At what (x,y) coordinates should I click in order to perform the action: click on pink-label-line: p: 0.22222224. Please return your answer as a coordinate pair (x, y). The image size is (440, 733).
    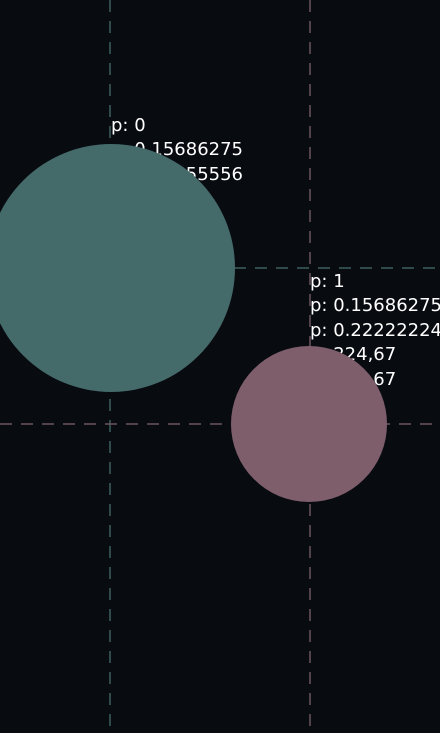
    Looking at the image, I should click on (375, 330).